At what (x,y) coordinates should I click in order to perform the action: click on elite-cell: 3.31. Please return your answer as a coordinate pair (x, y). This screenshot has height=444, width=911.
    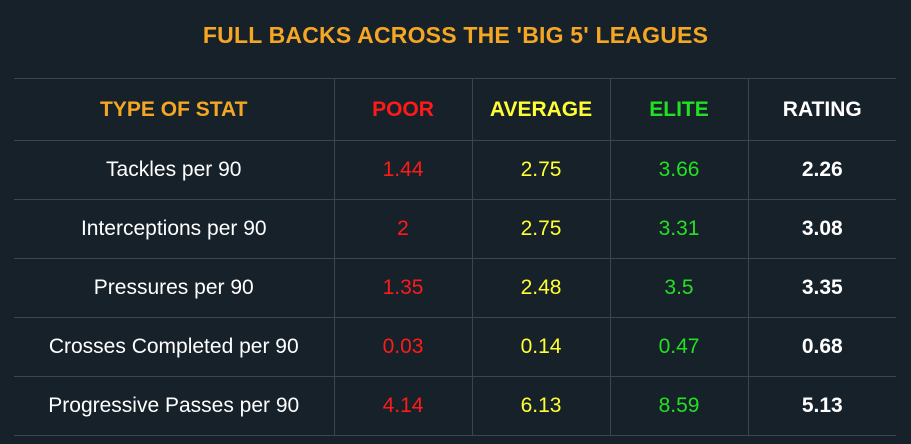
    Looking at the image, I should click on (679, 229).